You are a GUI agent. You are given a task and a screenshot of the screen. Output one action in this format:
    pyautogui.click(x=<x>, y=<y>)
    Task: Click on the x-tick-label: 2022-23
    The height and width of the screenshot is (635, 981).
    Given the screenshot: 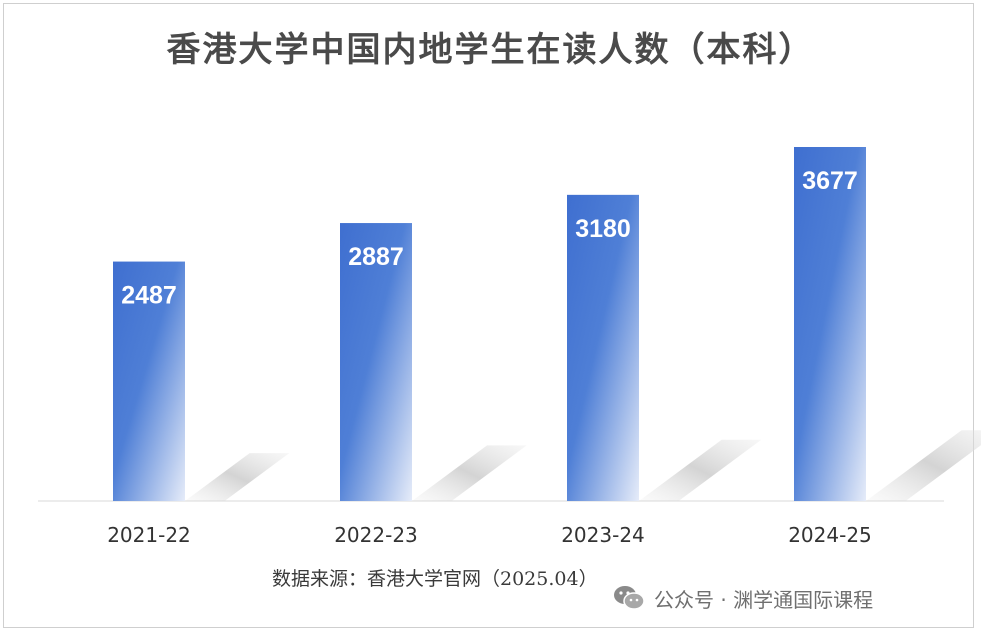 What is the action you would take?
    pyautogui.click(x=376, y=535)
    